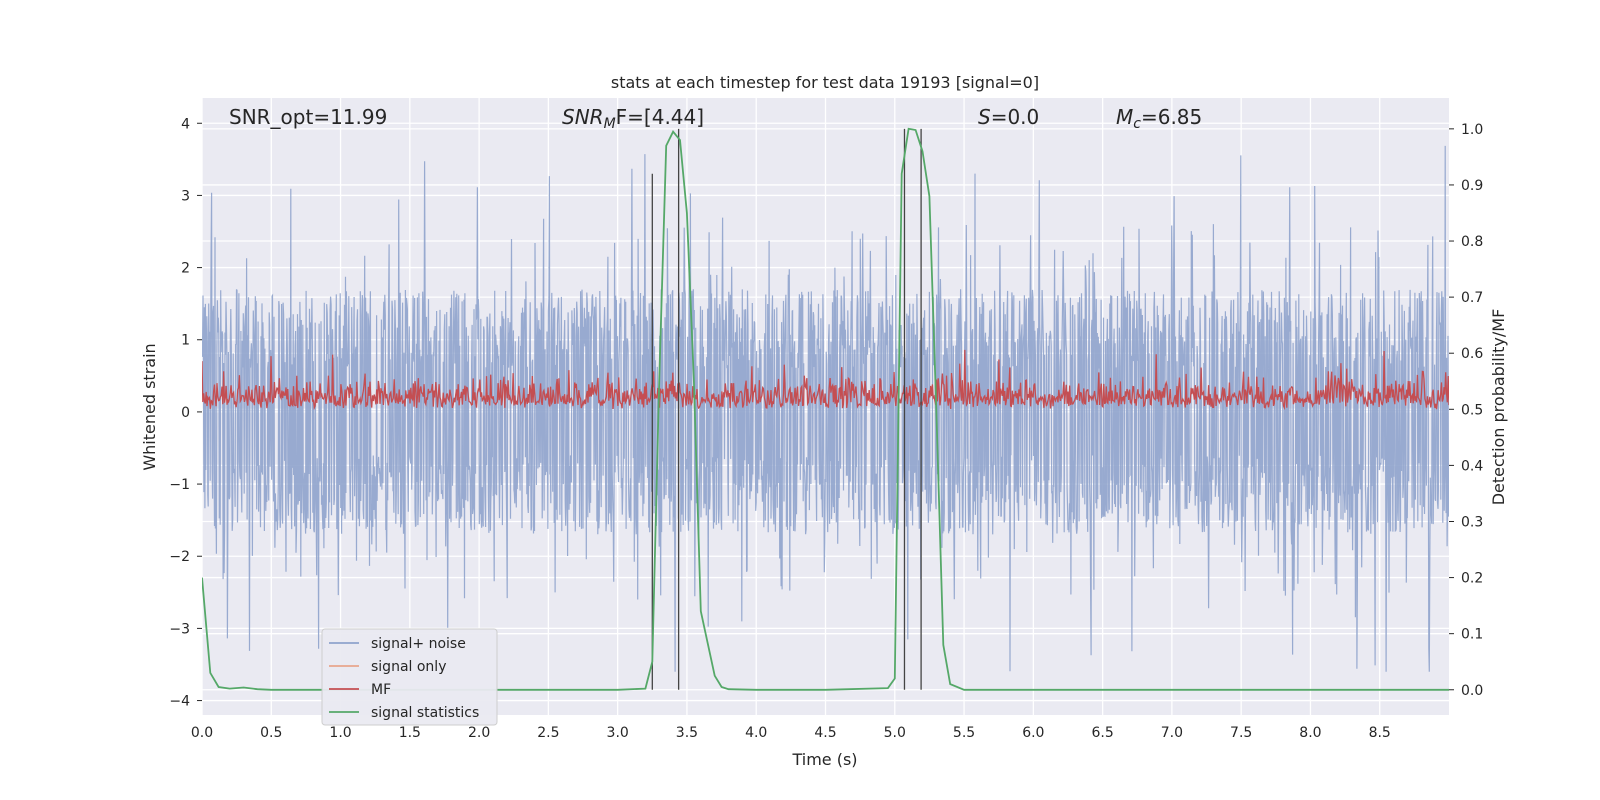 Image resolution: width=1600 pixels, height=800 pixels. Describe the element at coordinates (1472, 186) in the screenshot. I see `y-right-tick-label: 0.9` at that location.